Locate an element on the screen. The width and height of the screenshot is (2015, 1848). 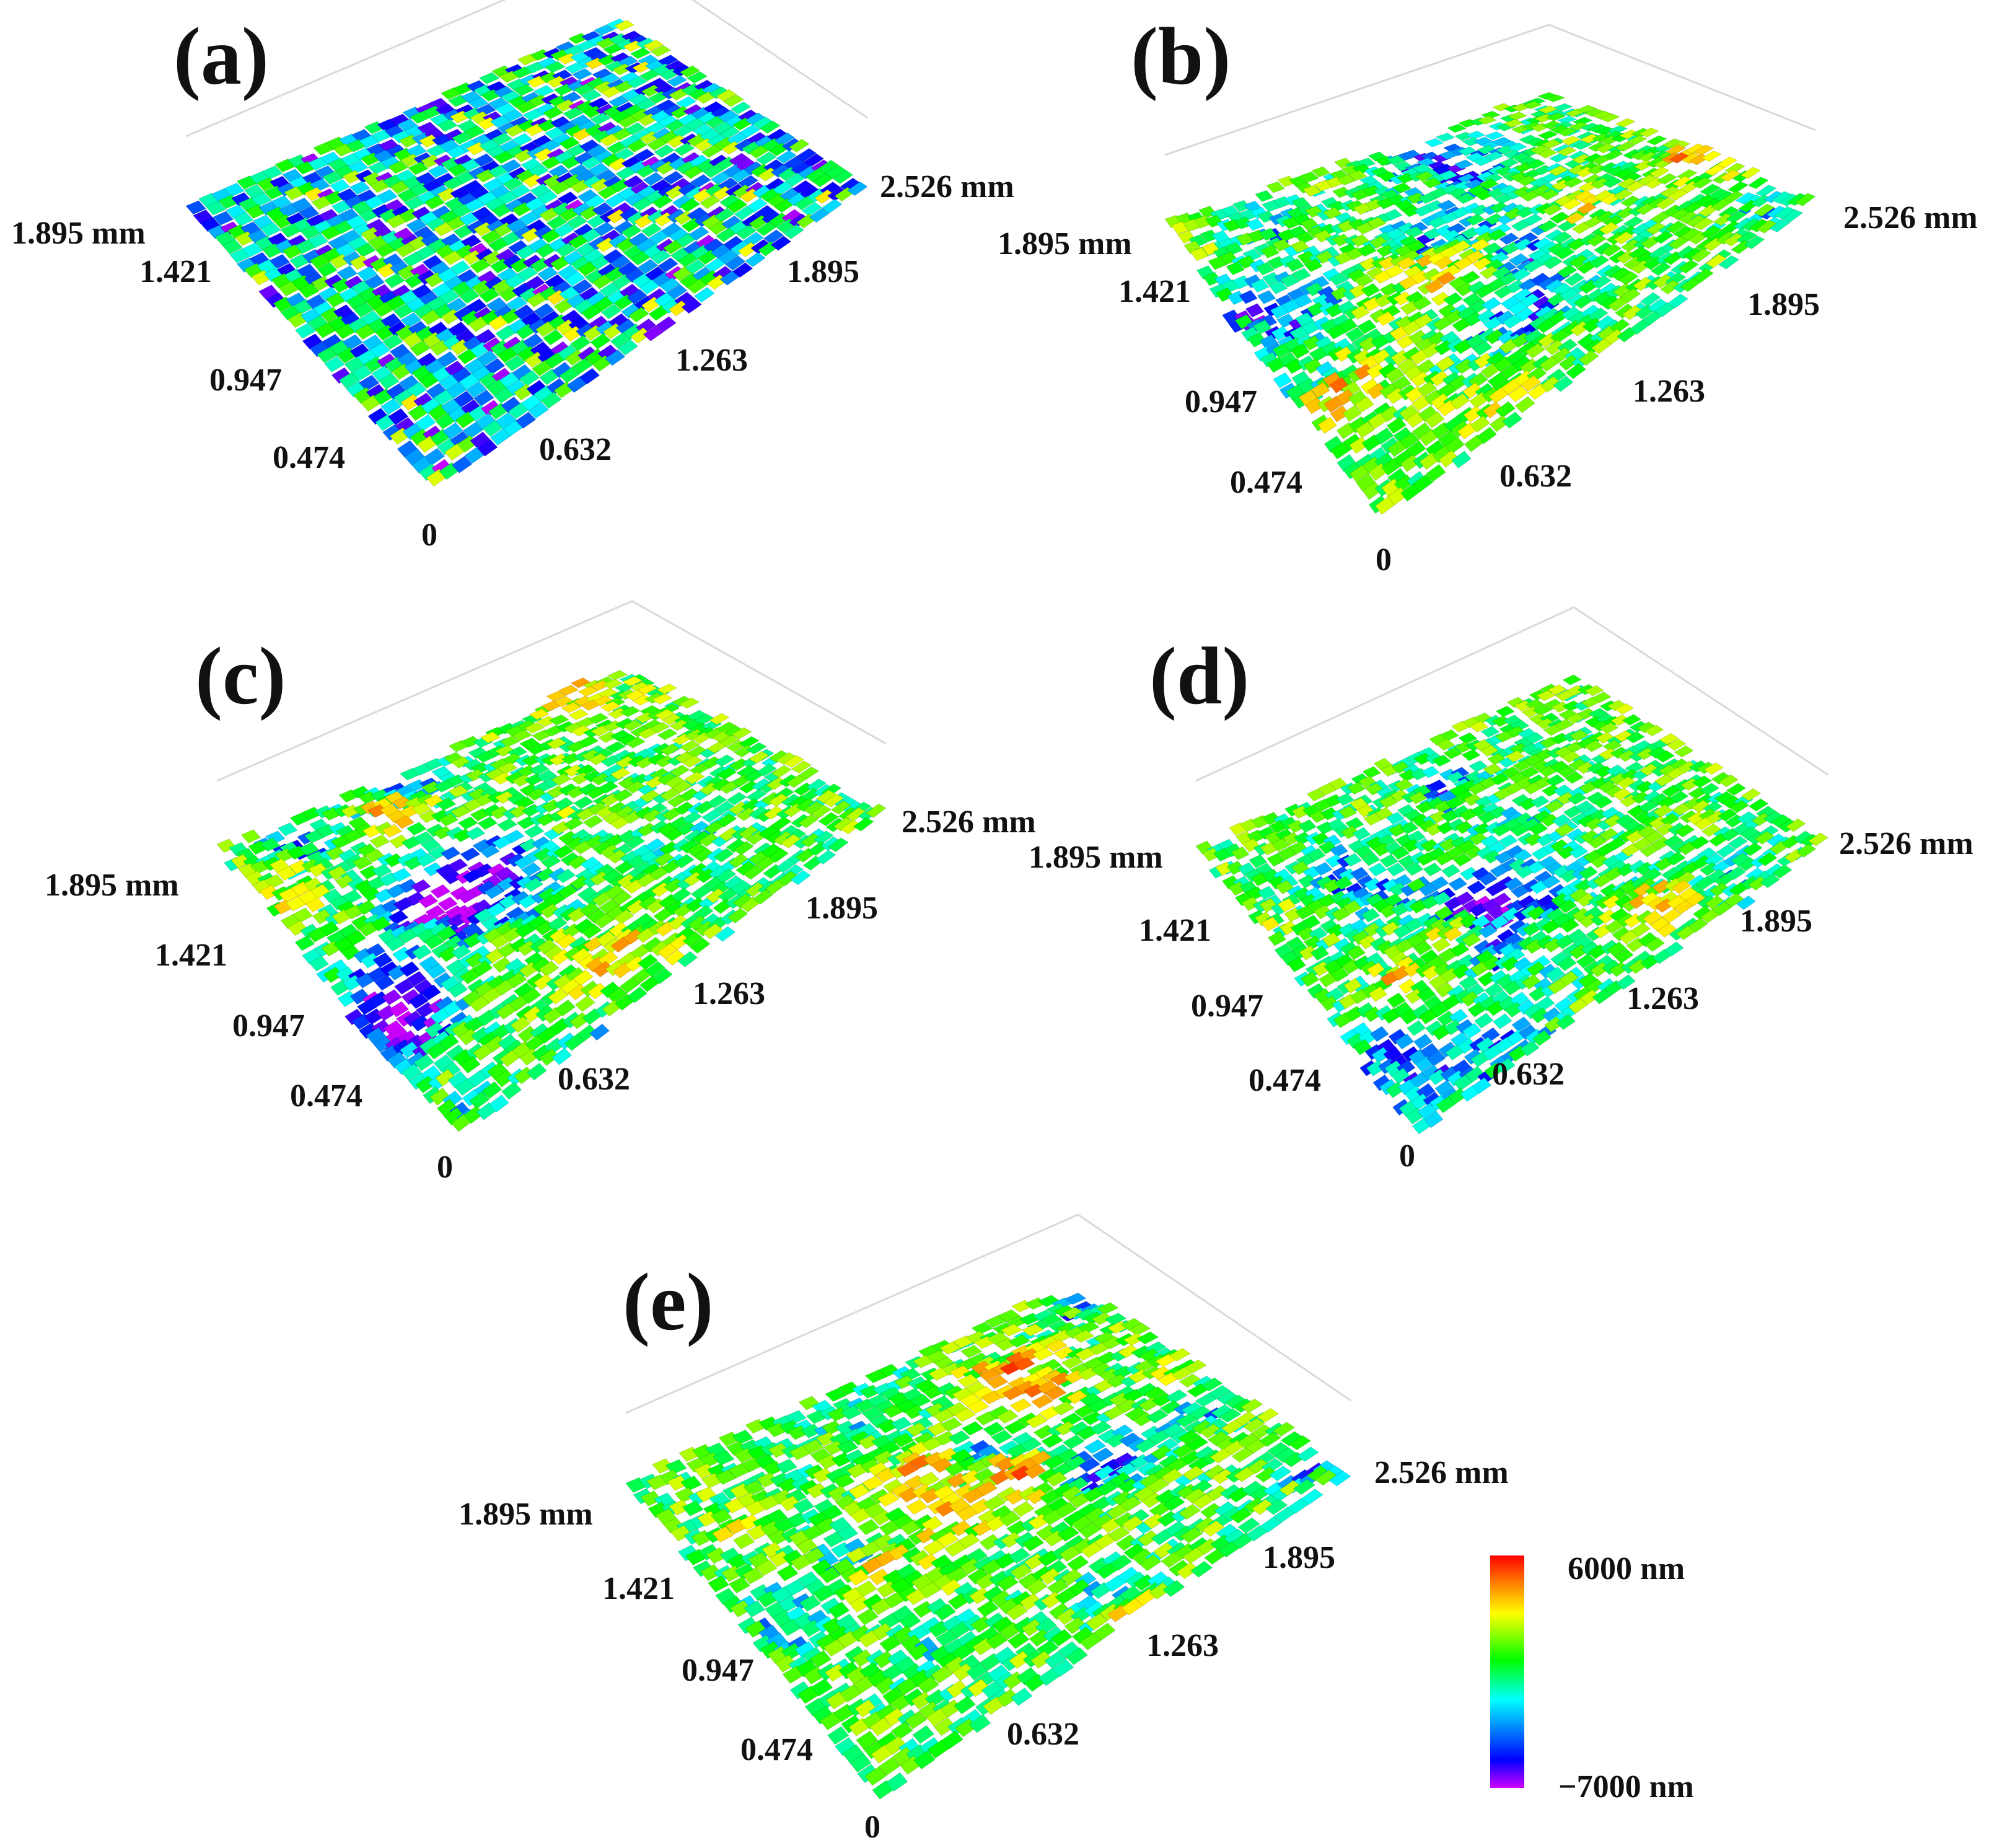
tick-y-1-c: 1.421 is located at coordinates (191, 955).